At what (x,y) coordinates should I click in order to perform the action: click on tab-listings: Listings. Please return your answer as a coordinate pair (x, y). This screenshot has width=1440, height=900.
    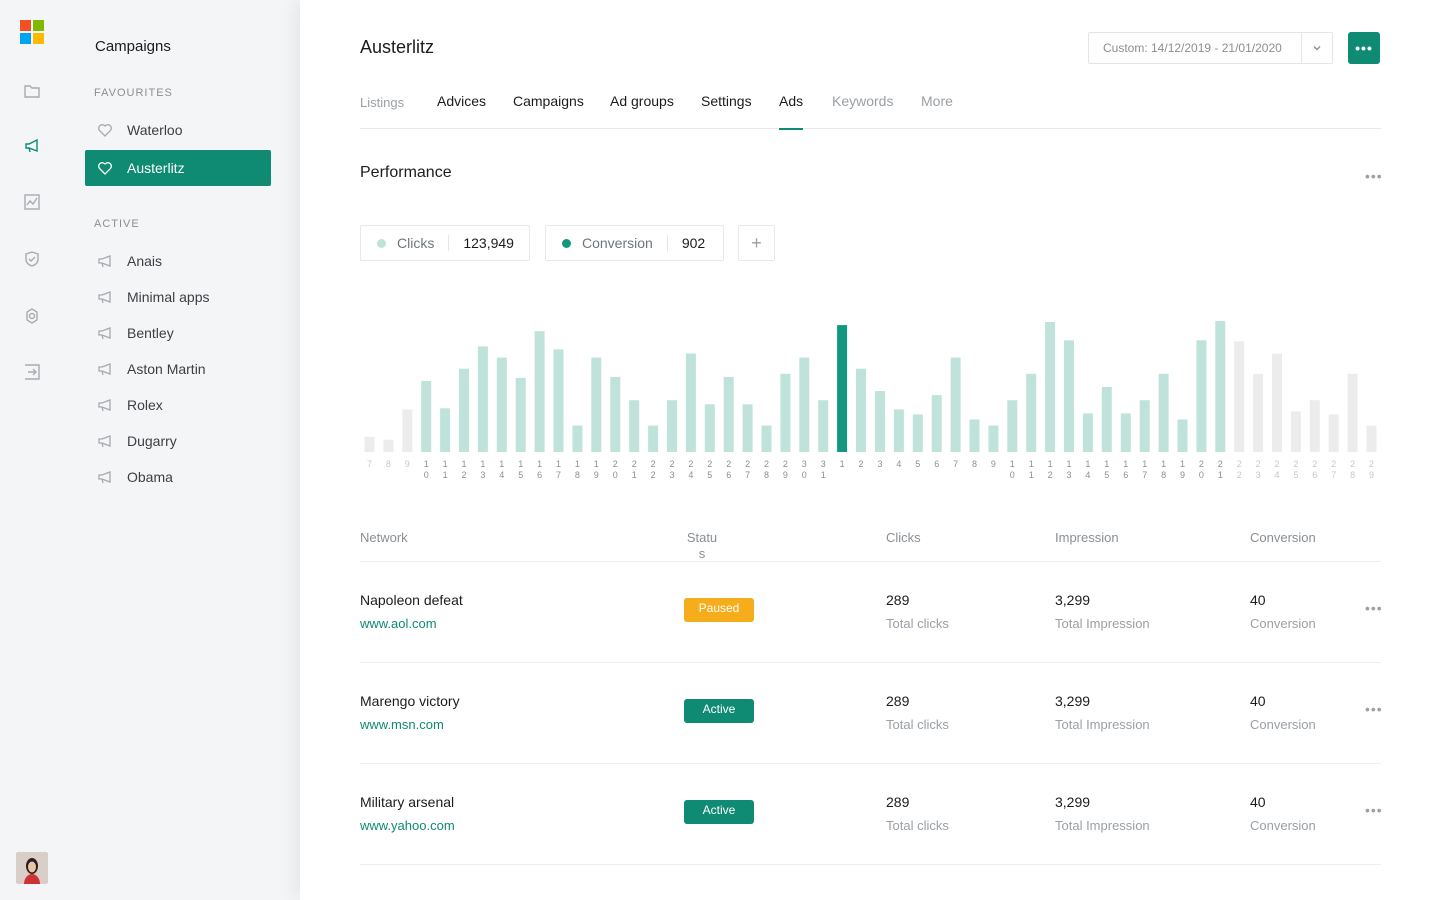
    Looking at the image, I should click on (382, 102).